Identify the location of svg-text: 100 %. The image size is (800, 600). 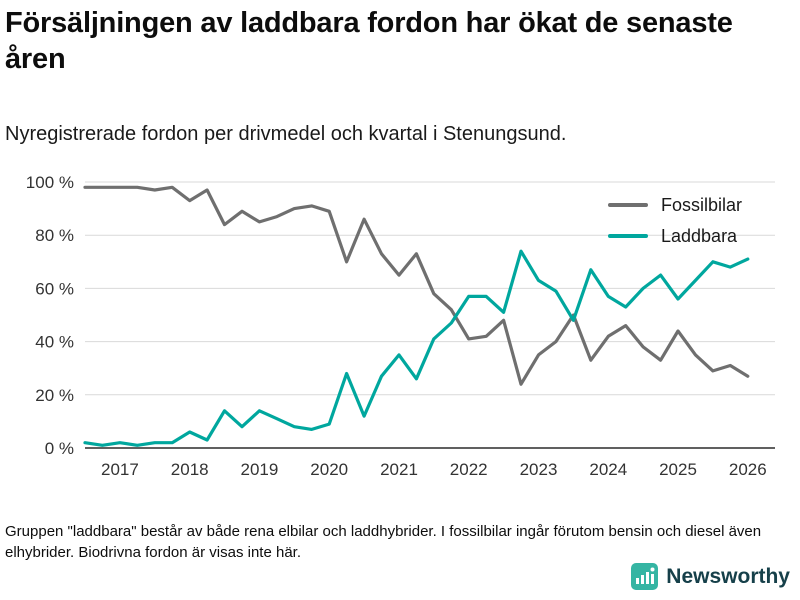
(50, 182).